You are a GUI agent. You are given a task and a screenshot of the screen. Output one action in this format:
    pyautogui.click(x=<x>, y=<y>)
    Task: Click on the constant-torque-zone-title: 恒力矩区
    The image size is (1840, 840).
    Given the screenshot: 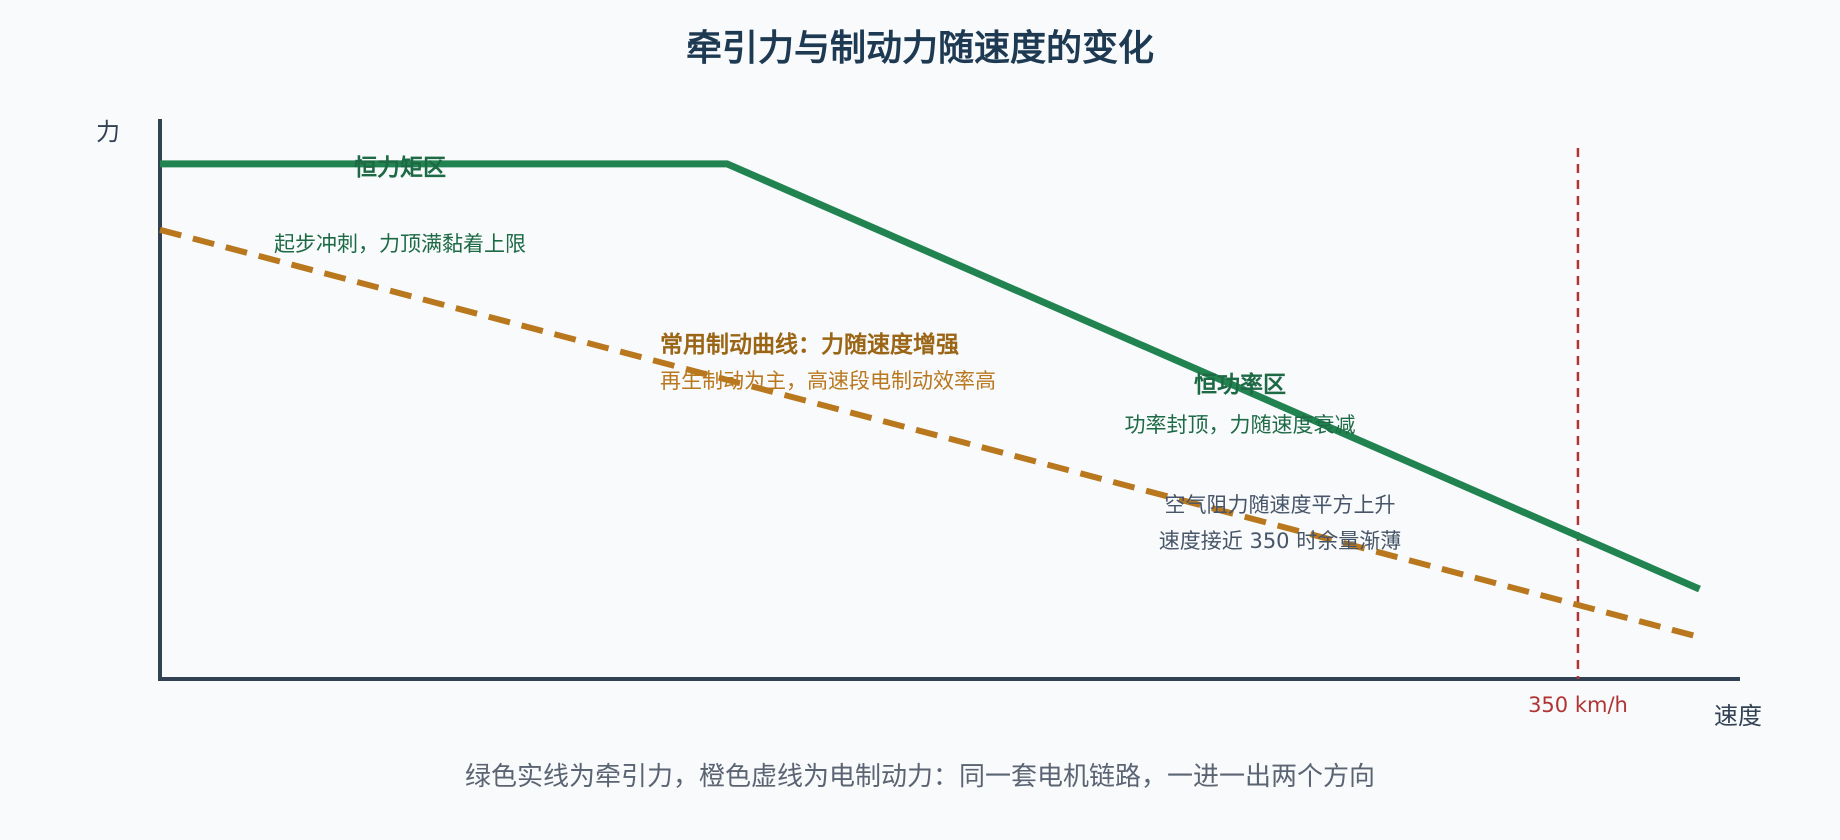 What is the action you would take?
    pyautogui.click(x=400, y=168)
    